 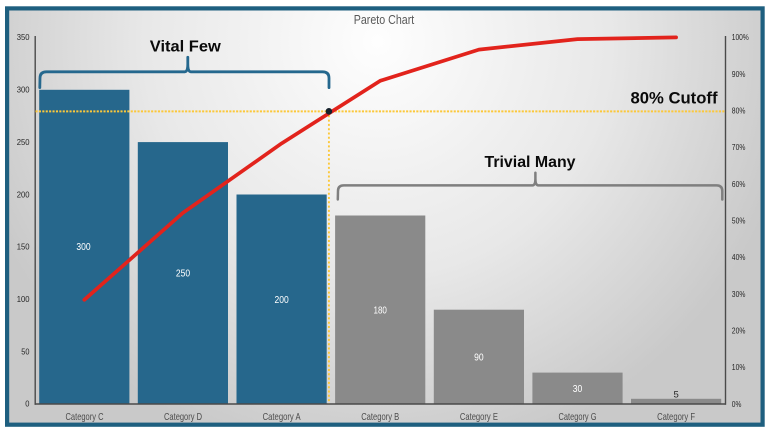 I want to click on svg-text: 70%, so click(x=739, y=147).